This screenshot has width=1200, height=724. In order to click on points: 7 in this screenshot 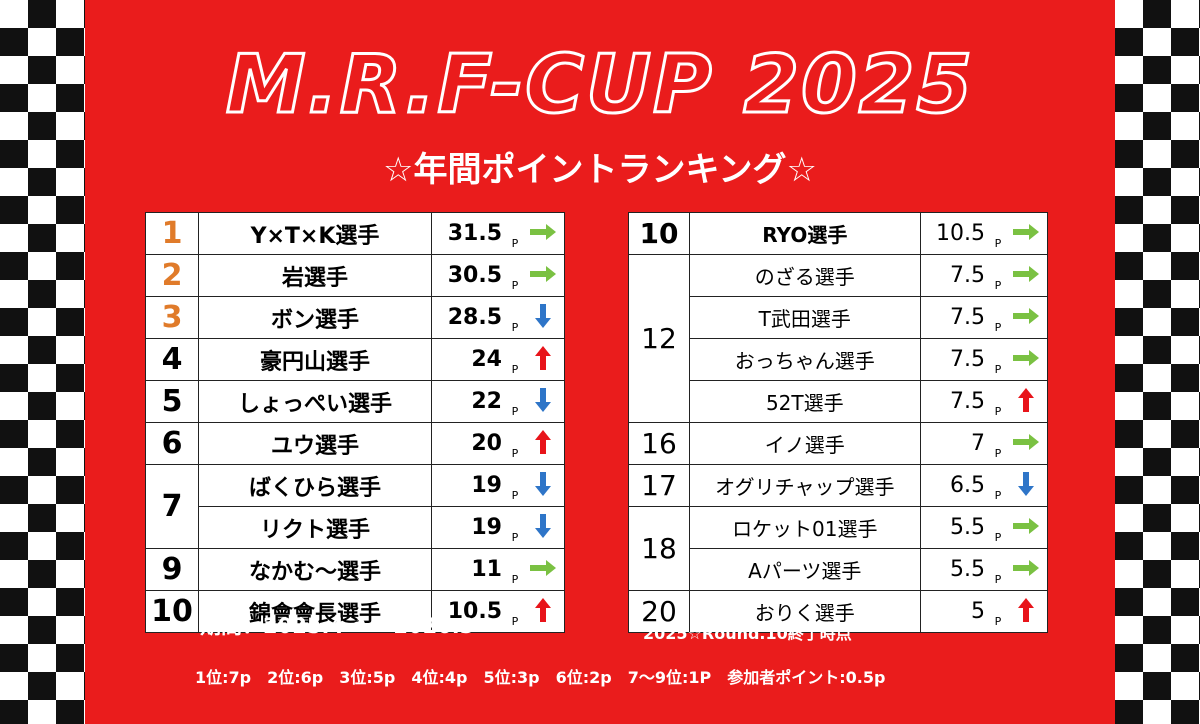, I will do `click(955, 443)`.